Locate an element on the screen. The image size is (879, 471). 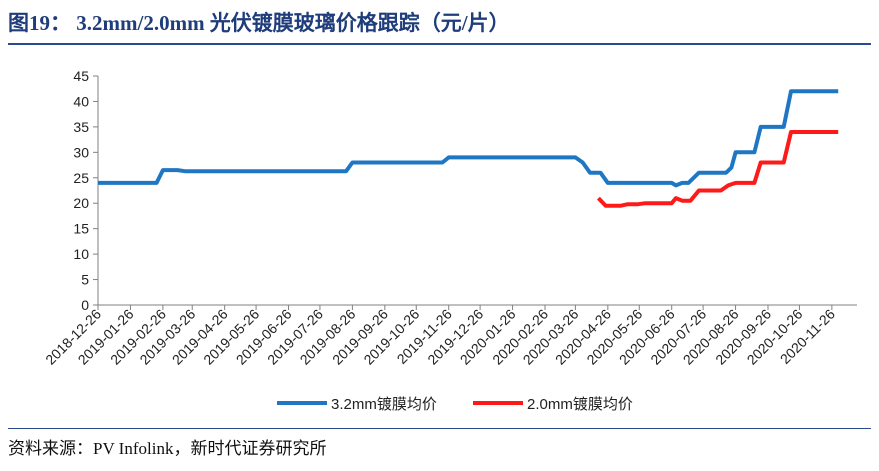
title-divider is located at coordinates (439, 44).